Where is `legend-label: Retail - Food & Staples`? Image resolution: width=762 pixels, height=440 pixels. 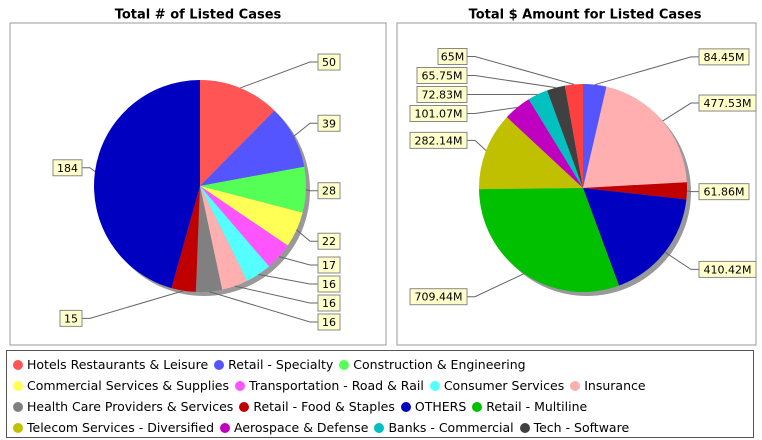 legend-label: Retail - Food & Staples is located at coordinates (324, 406).